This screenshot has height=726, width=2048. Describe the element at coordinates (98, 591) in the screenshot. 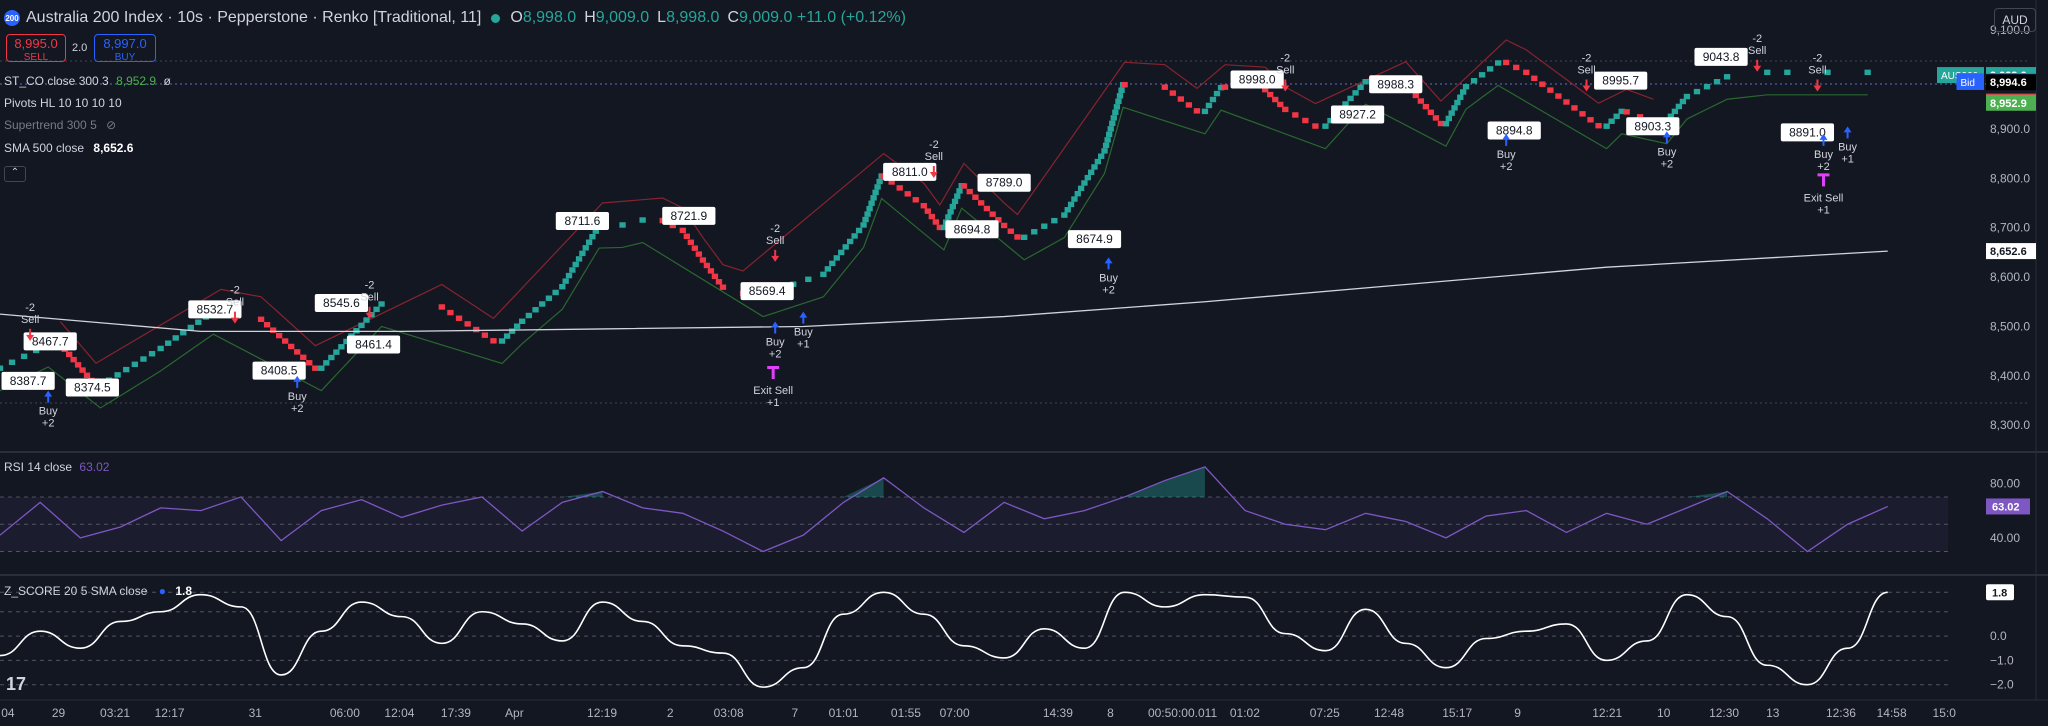

I see `indicator-zscore: Z_SCORE 20 5 SMA close ● 1.8` at that location.